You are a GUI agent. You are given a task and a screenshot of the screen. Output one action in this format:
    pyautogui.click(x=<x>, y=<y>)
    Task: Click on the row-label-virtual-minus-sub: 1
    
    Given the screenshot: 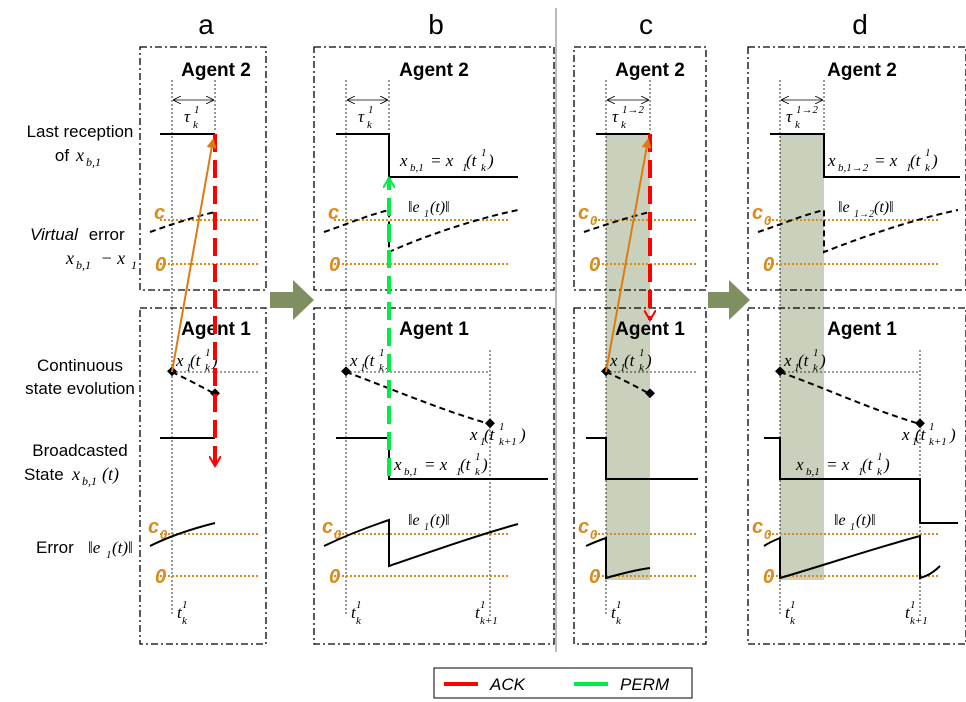 What is the action you would take?
    pyautogui.click(x=134, y=265)
    